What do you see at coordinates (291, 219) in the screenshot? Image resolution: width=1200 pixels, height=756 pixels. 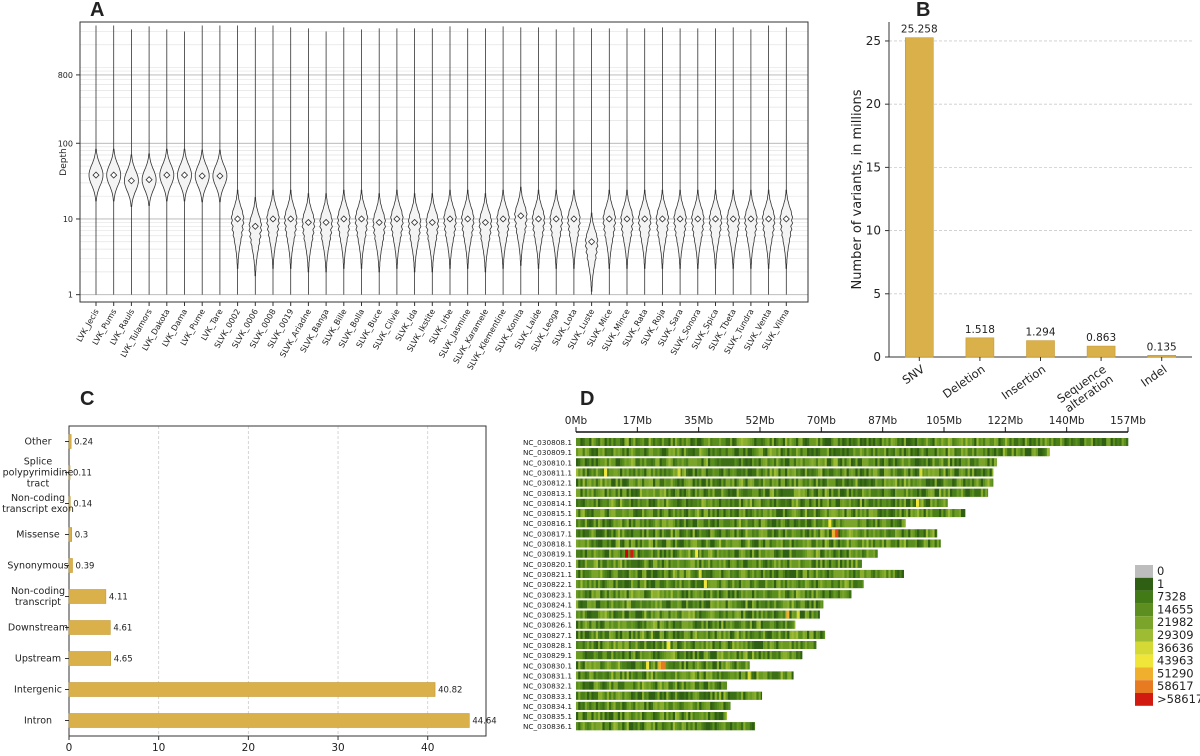 I see `violin-median-marker` at bounding box center [291, 219].